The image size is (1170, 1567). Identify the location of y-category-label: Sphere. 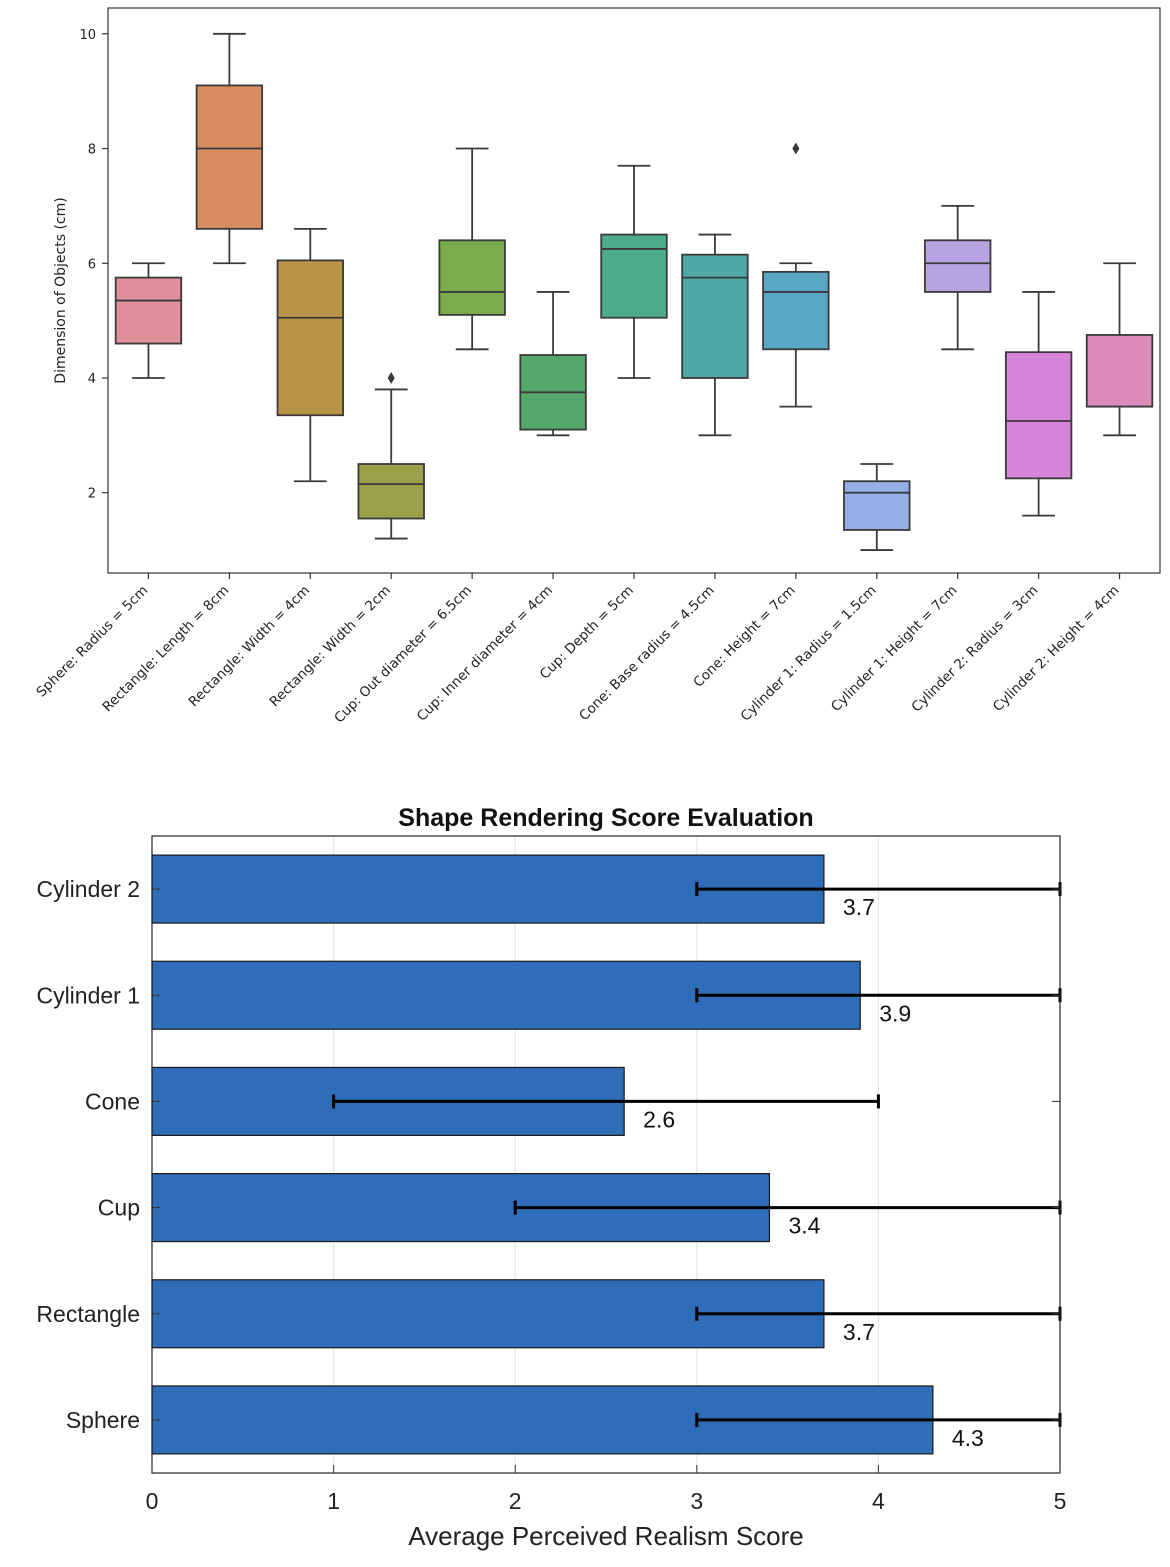
(103, 1420).